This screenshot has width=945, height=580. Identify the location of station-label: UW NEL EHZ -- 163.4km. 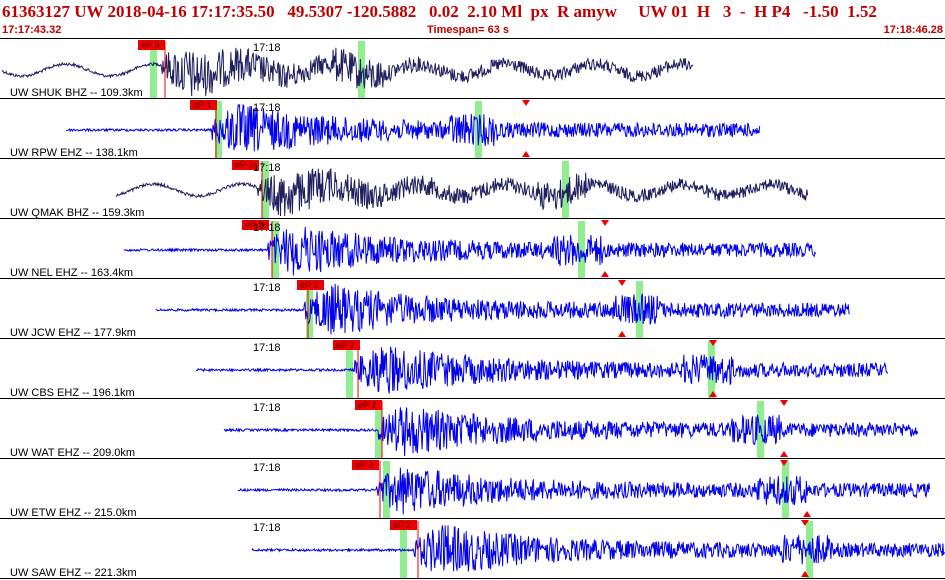
(71, 273).